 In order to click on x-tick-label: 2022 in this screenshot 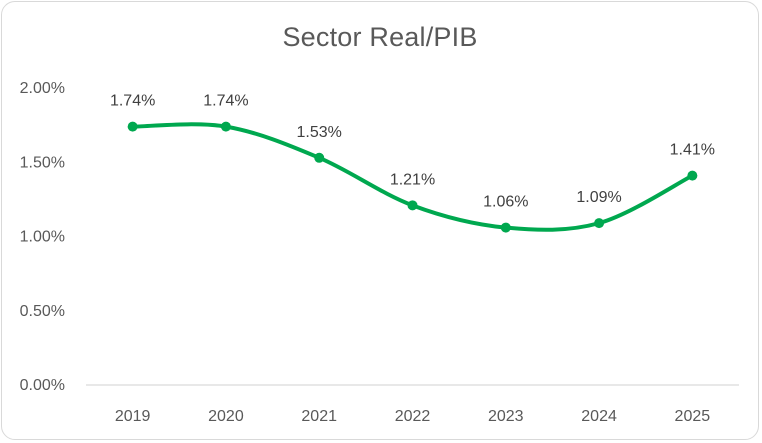, I will do `click(413, 416)`.